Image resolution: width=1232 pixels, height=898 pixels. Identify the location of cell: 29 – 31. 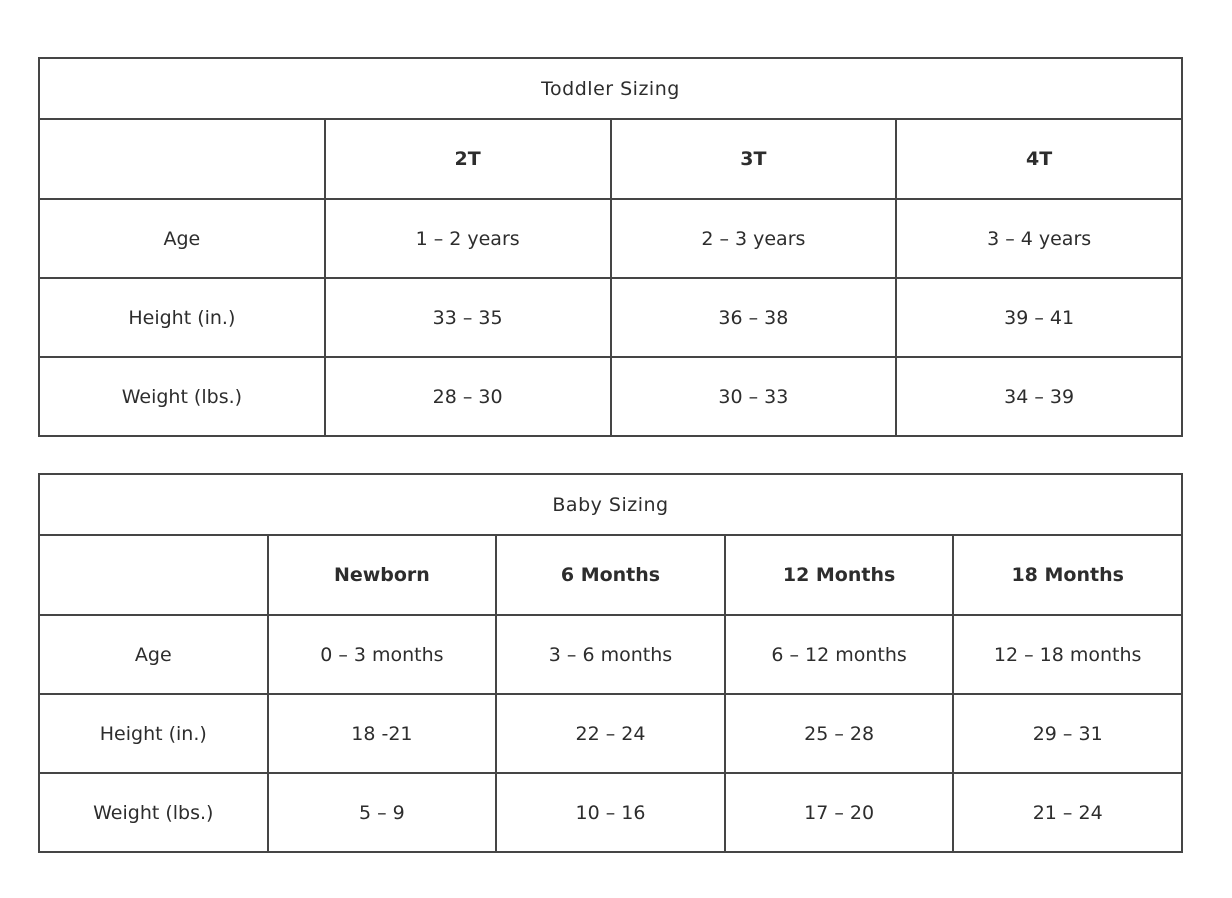
(1067, 733).